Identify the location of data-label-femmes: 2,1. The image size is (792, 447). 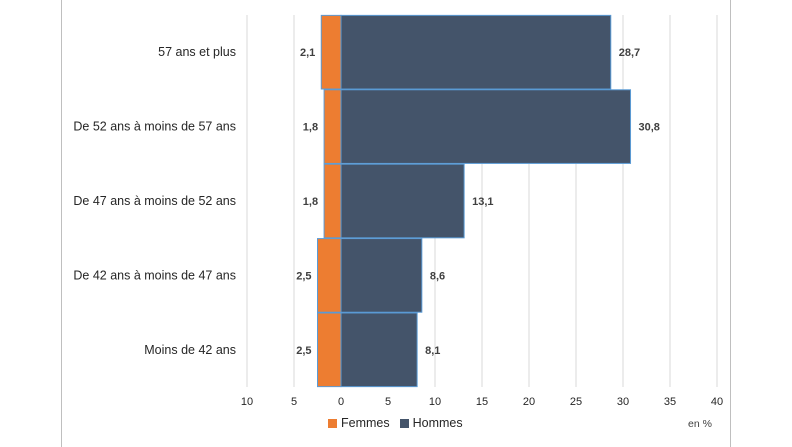
(307, 53).